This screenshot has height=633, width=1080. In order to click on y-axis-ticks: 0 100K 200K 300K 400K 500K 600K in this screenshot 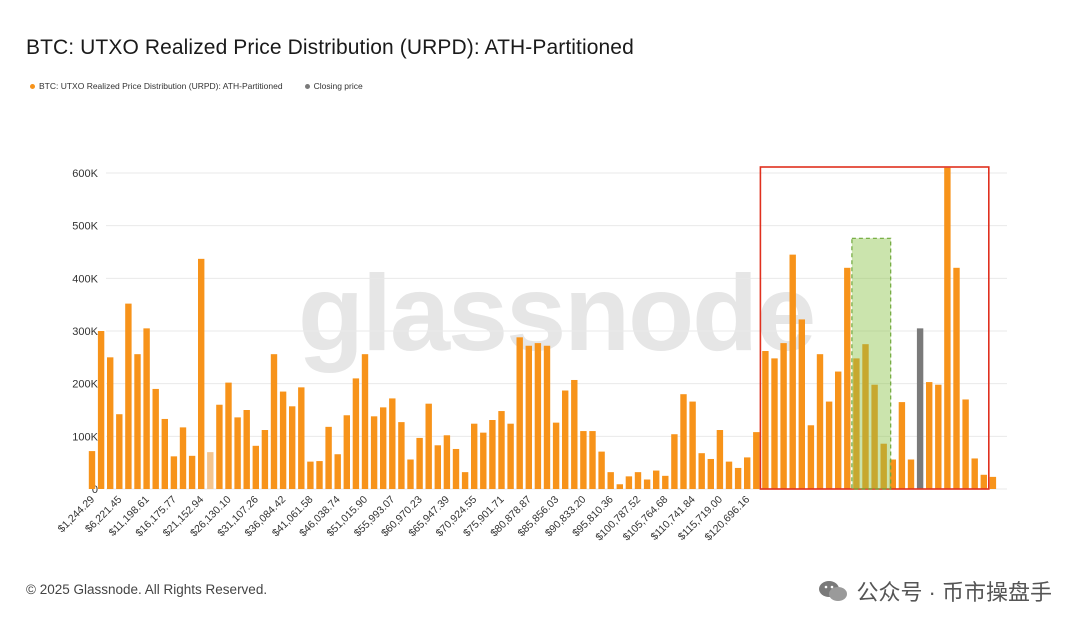, I will do `click(85, 332)`.